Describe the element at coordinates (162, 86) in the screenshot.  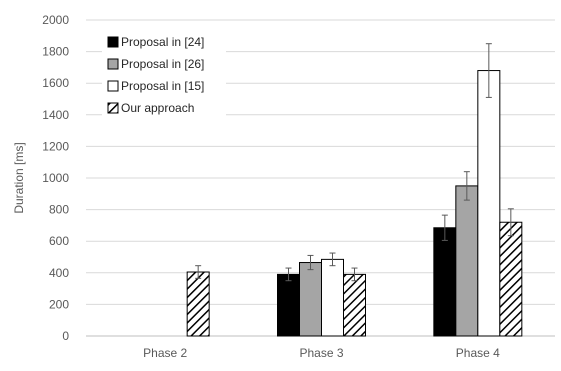
I see `legend-label: Proposal in [15]` at that location.